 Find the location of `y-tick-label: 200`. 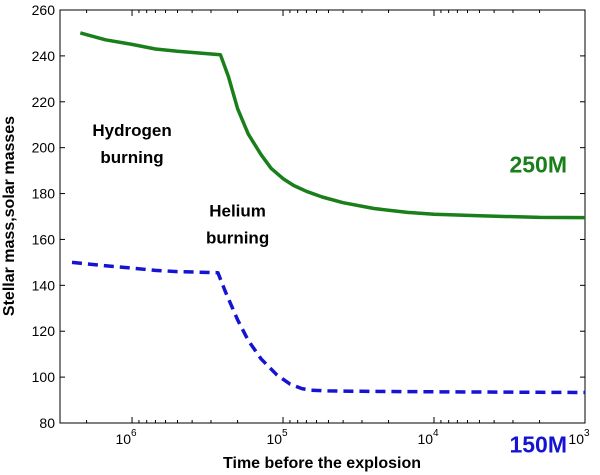

y-tick-label: 200 is located at coordinates (44, 148).